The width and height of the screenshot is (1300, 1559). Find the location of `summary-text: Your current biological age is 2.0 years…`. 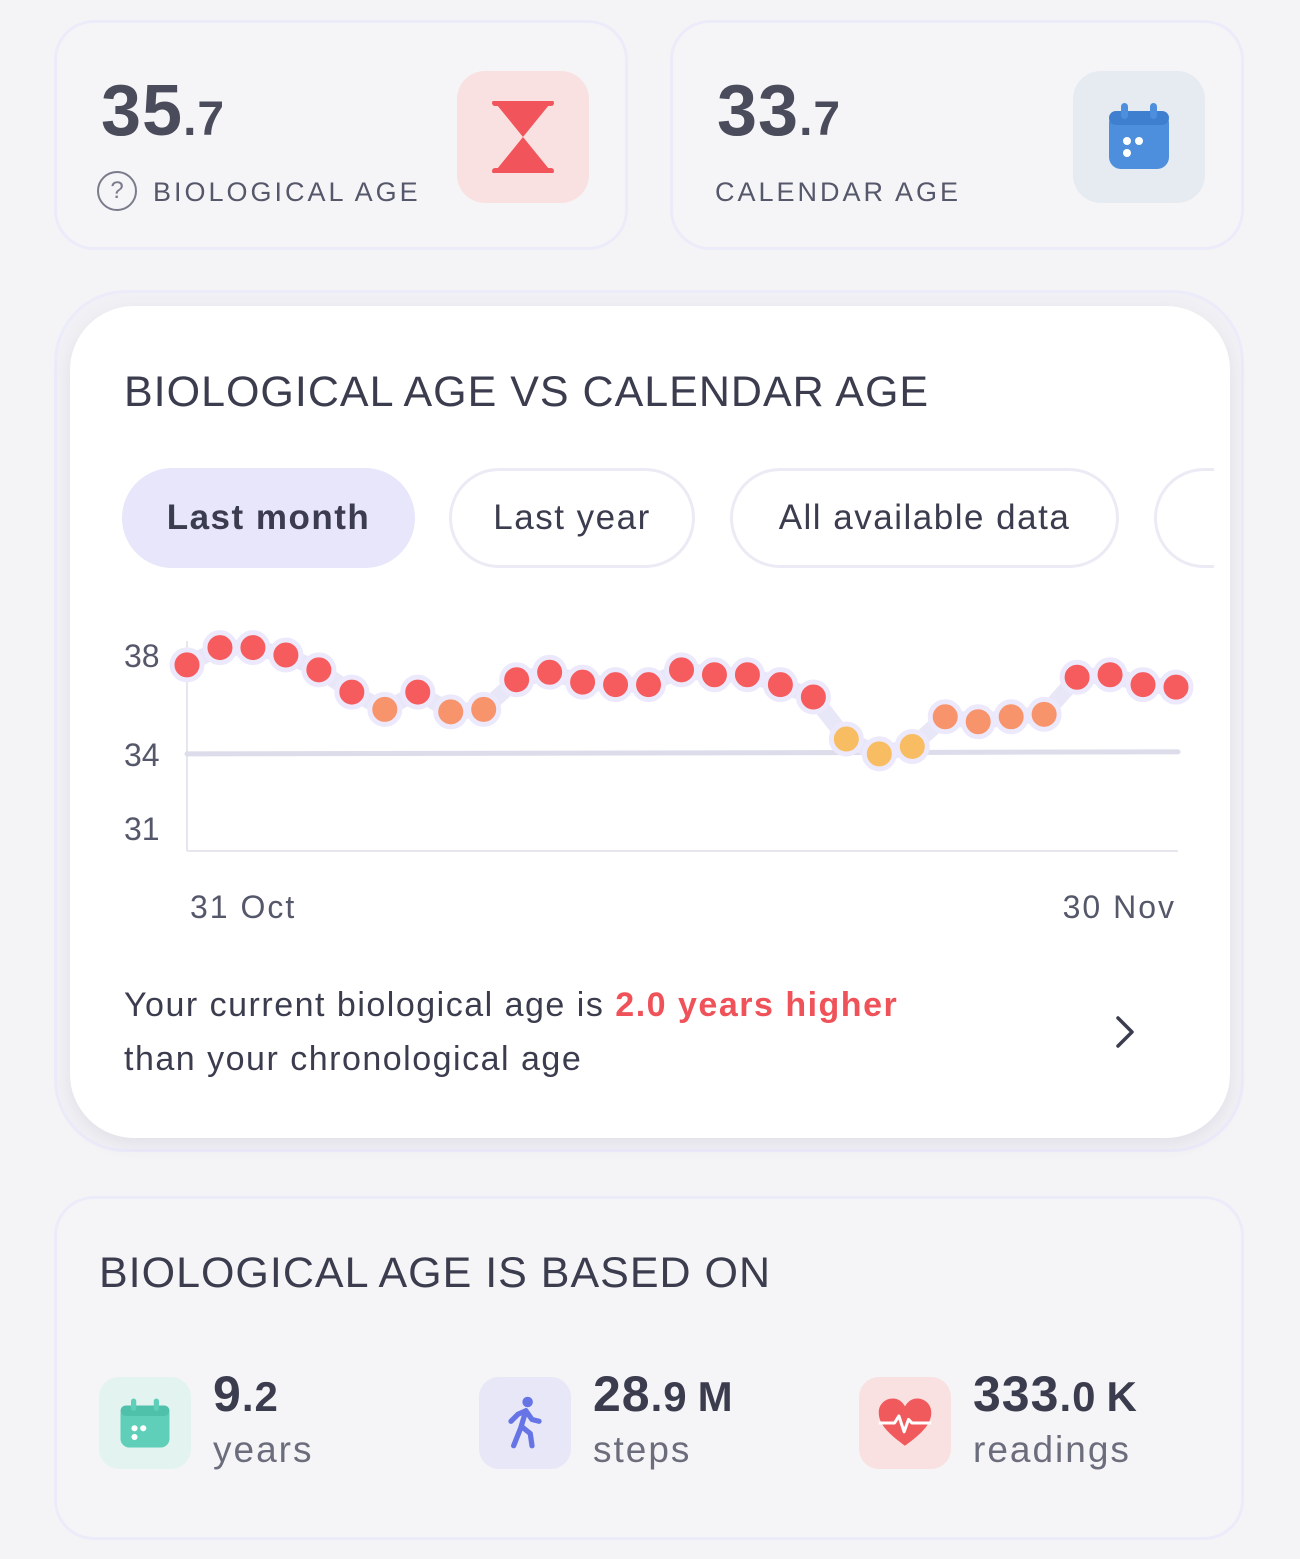

summary-text: Your current biological age is 2.0 years… is located at coordinates (574, 1032).